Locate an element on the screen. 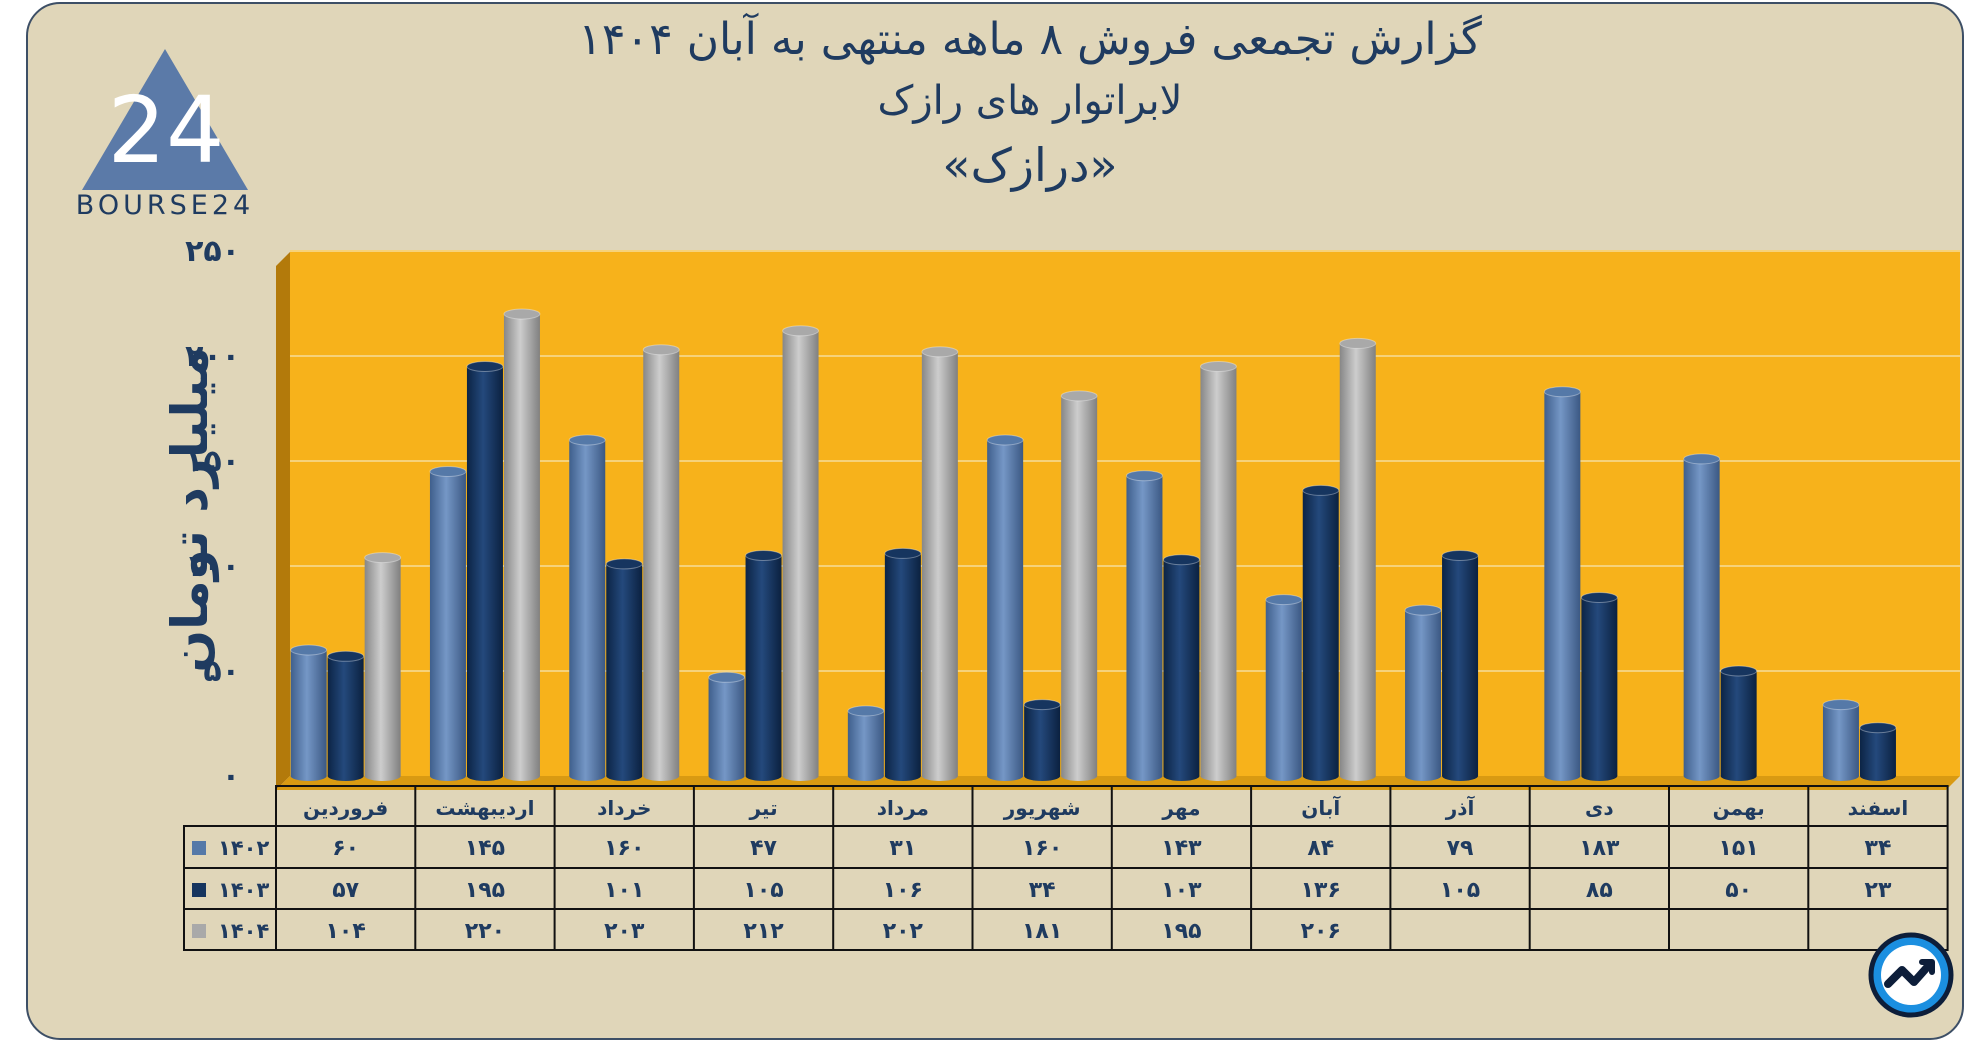  data-label: ۱۸۳ is located at coordinates (1599, 848).